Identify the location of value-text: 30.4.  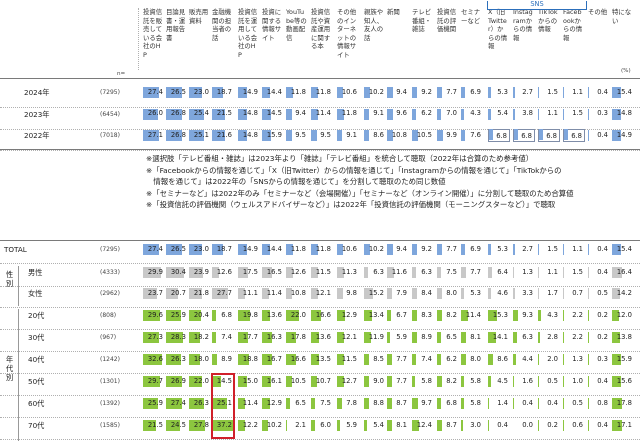
(178, 271).